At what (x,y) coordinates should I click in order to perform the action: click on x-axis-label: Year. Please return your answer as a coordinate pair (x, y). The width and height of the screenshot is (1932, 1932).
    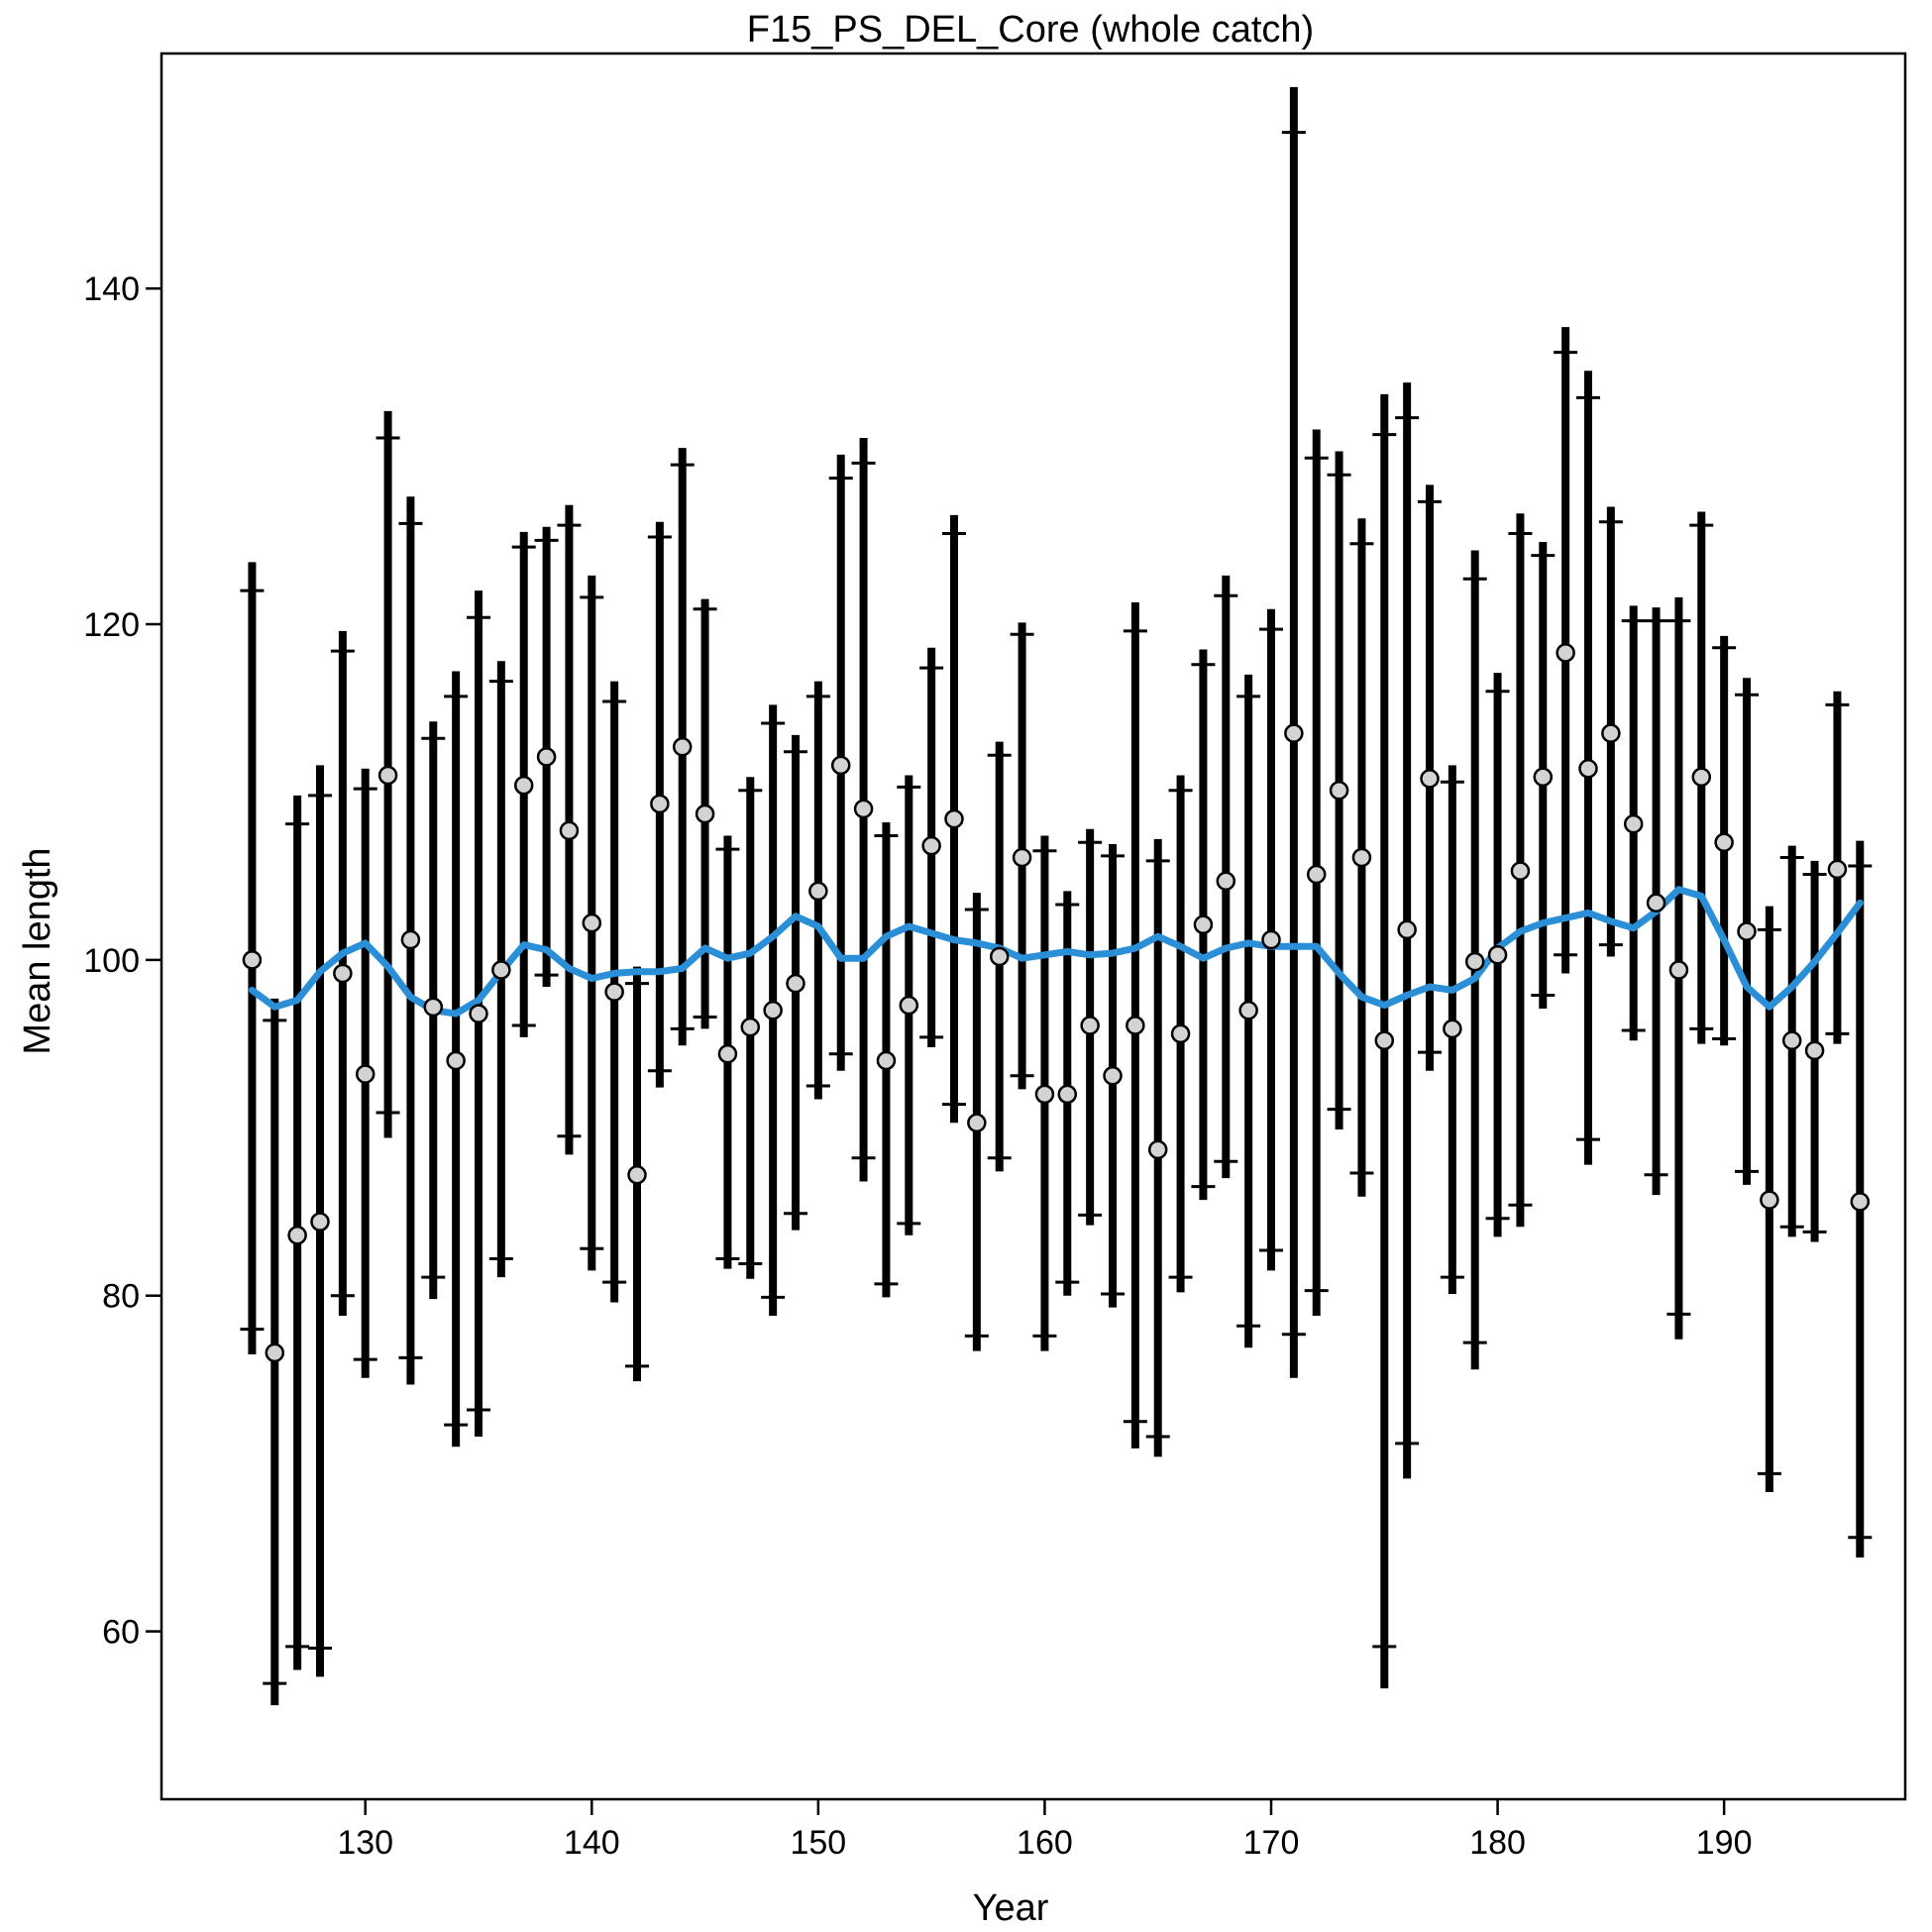
    Looking at the image, I should click on (1011, 1908).